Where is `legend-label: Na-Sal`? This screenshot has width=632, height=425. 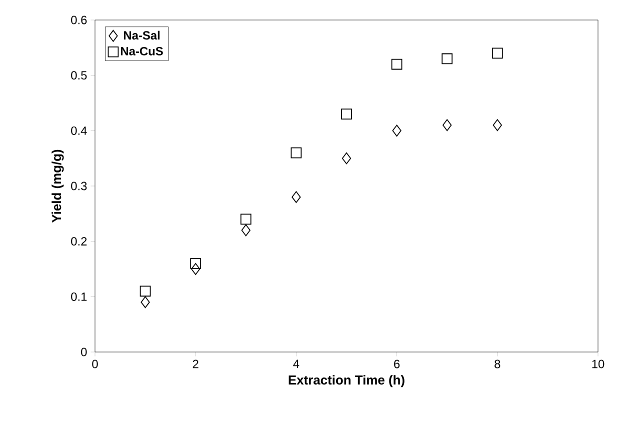
legend-label: Na-Sal is located at coordinates (142, 35).